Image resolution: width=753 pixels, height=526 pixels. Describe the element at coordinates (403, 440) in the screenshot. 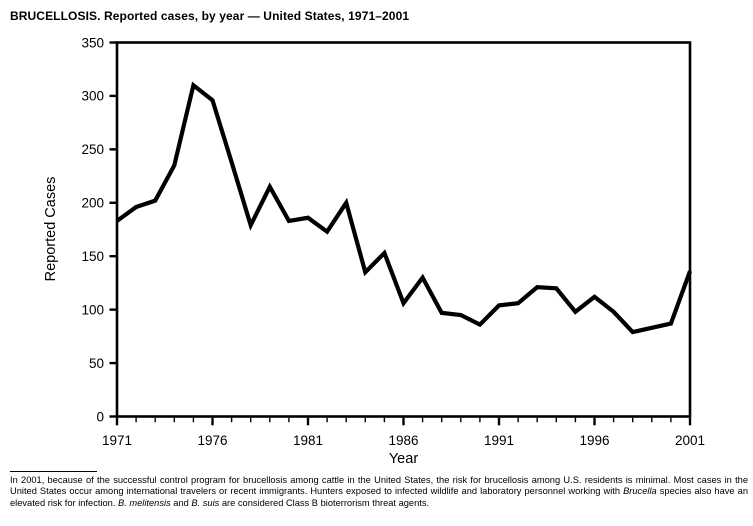

I see `x-tick-label: 1986` at that location.